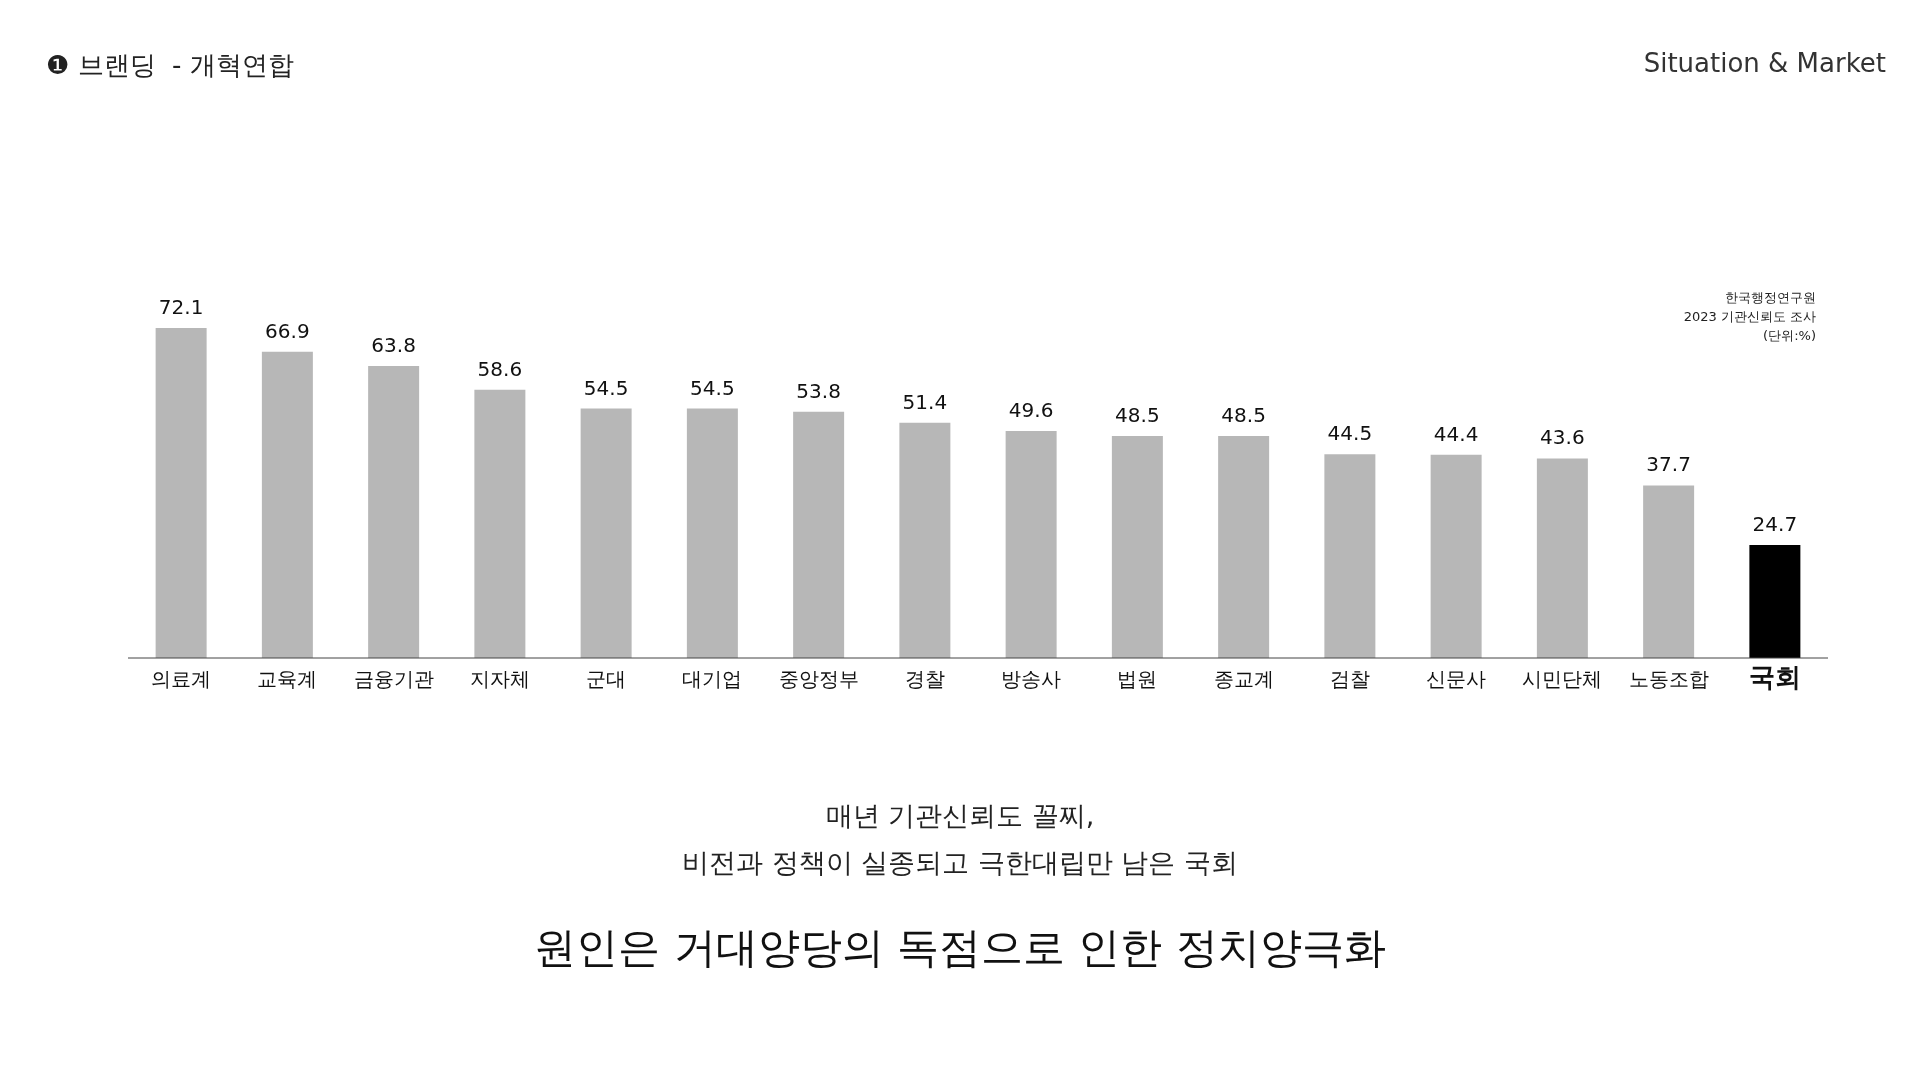 This screenshot has width=1920, height=1080. What do you see at coordinates (1668, 464) in the screenshot?
I see `data-label: 37.7` at bounding box center [1668, 464].